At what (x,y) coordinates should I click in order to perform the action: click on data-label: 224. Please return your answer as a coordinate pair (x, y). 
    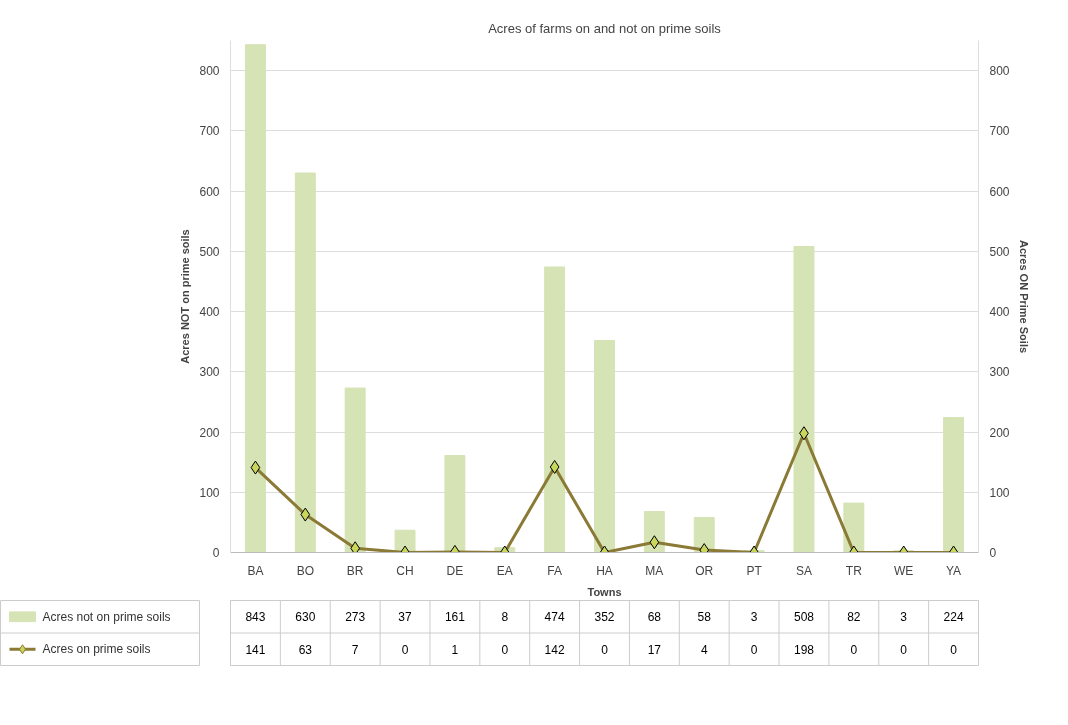
    Looking at the image, I should click on (953, 617).